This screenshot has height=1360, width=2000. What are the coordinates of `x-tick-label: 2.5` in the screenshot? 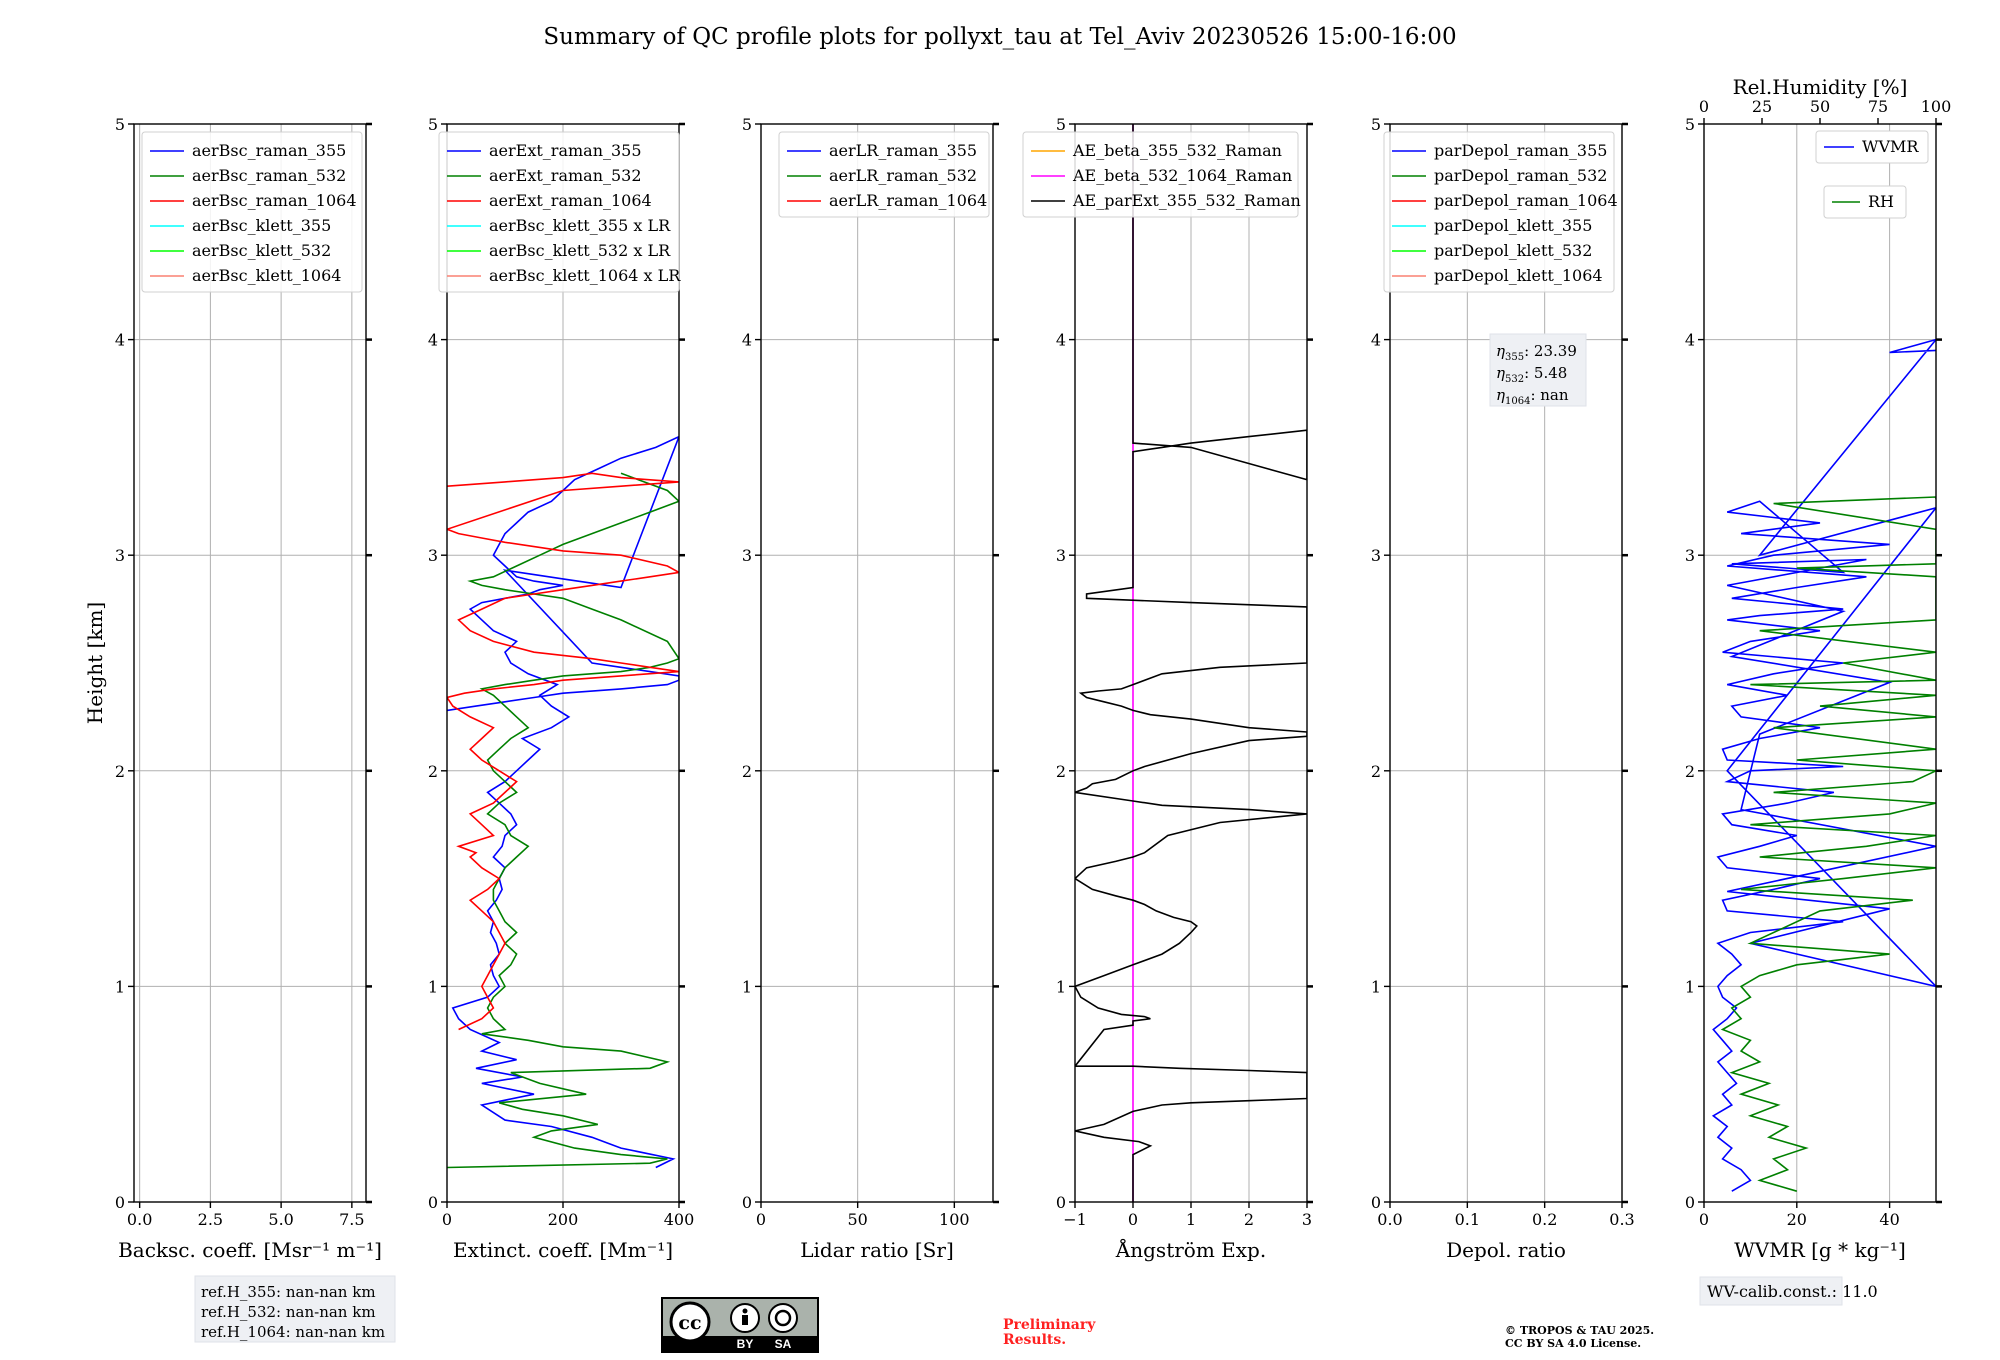 It's located at (210, 1219).